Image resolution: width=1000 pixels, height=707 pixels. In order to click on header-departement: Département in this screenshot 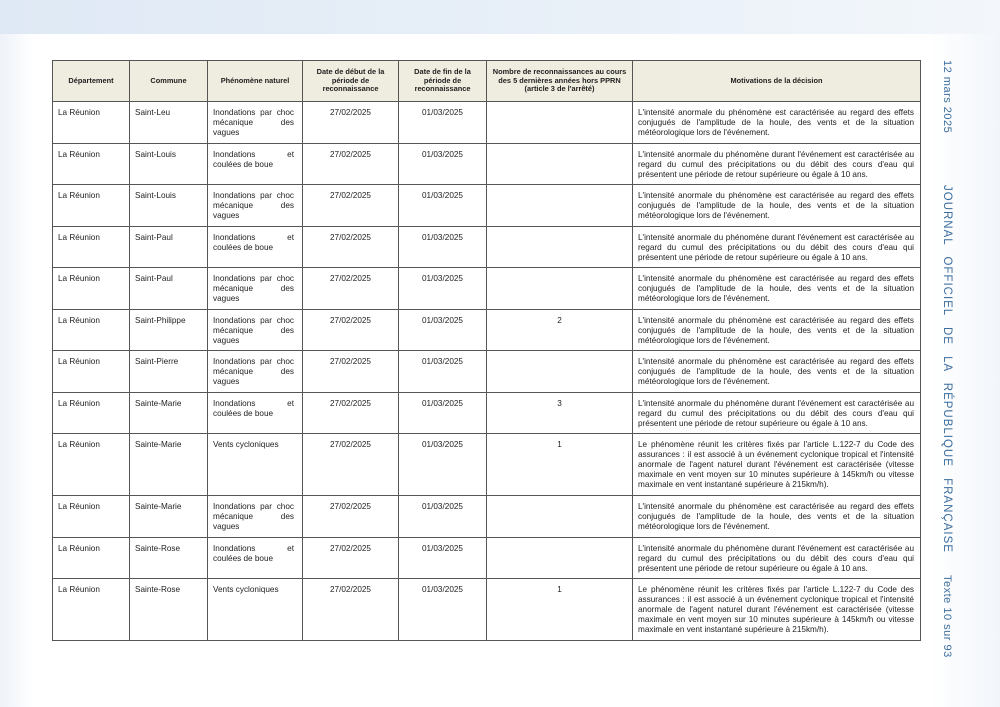, I will do `click(91, 81)`.